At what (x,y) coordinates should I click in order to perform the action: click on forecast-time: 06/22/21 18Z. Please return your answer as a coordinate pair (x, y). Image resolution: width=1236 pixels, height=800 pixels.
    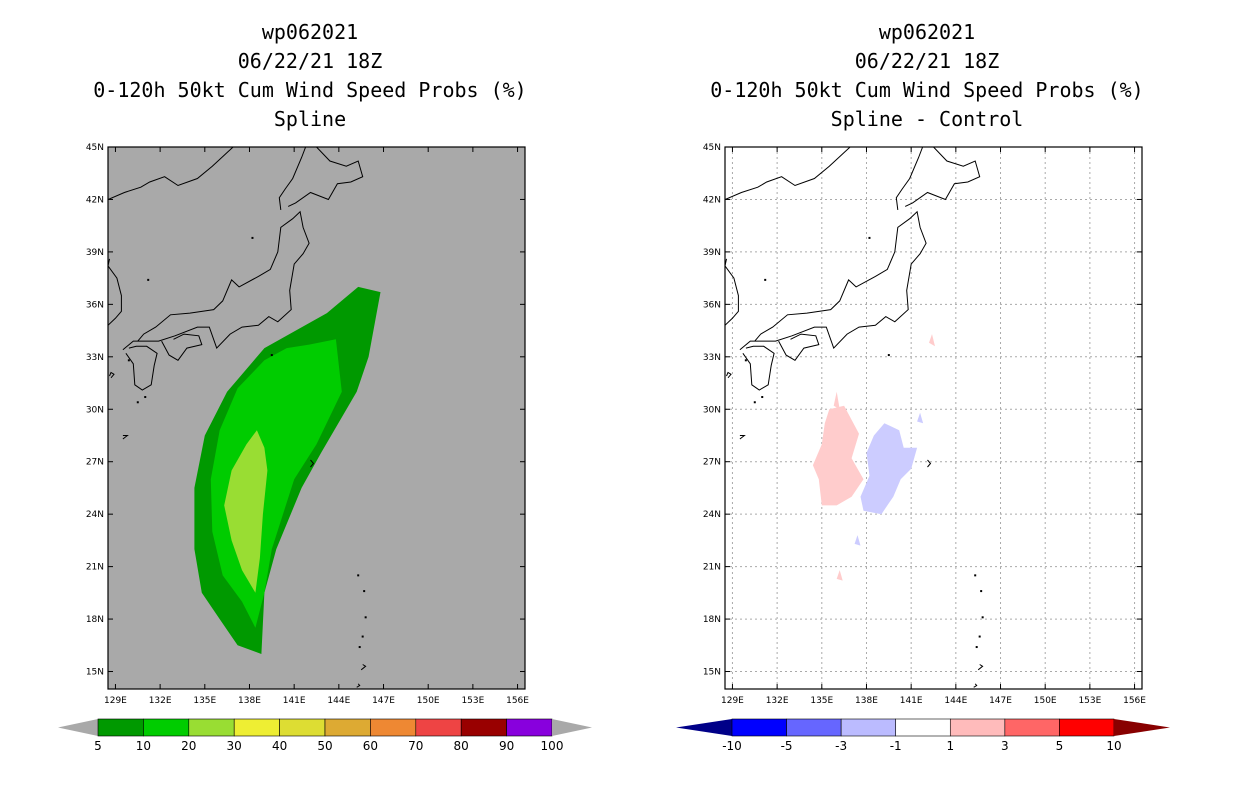
    Looking at the image, I should click on (927, 61).